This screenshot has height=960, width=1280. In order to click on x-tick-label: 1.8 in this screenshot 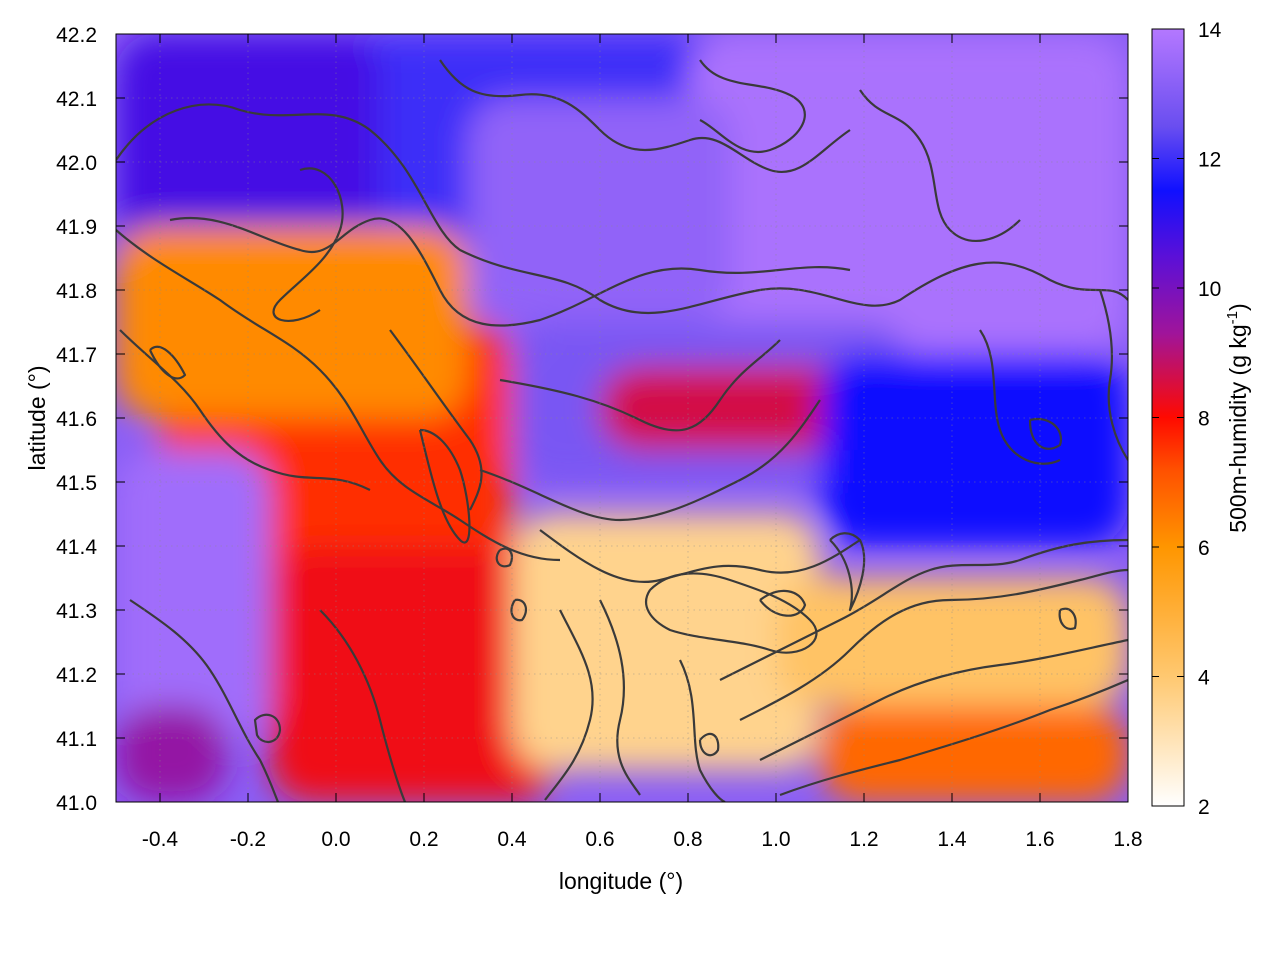, I will do `click(1127, 839)`.